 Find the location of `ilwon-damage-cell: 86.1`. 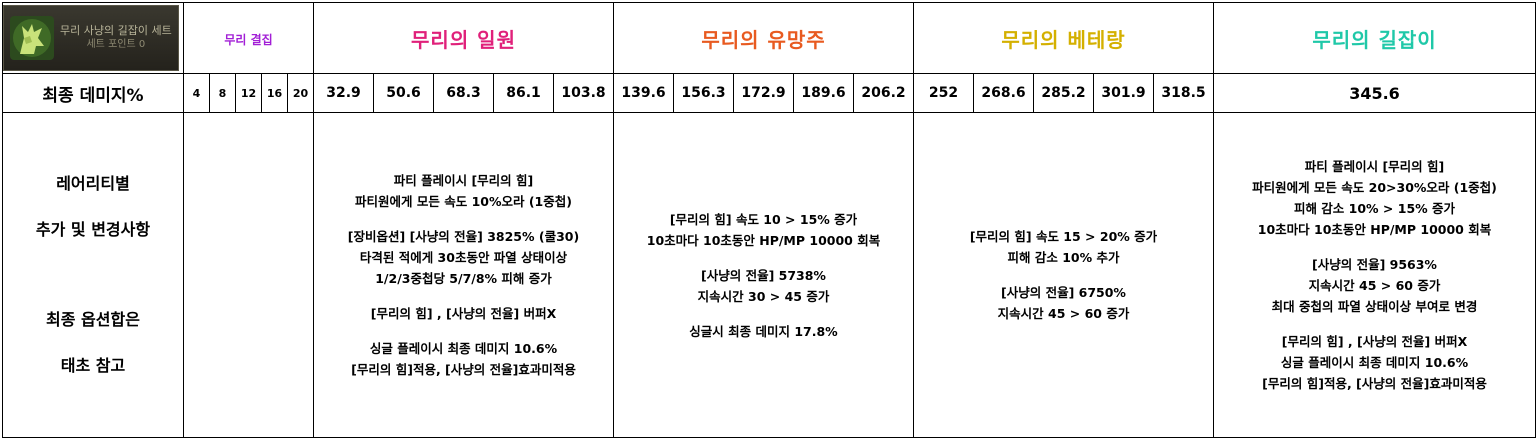

ilwon-damage-cell: 86.1 is located at coordinates (523, 93).